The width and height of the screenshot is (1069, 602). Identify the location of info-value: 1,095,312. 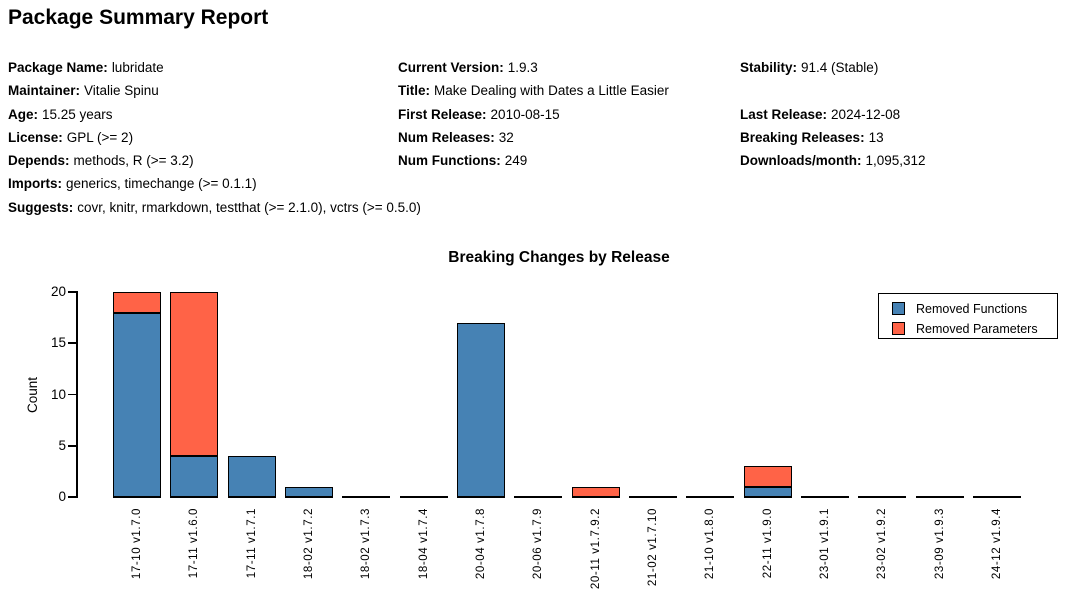
(895, 161).